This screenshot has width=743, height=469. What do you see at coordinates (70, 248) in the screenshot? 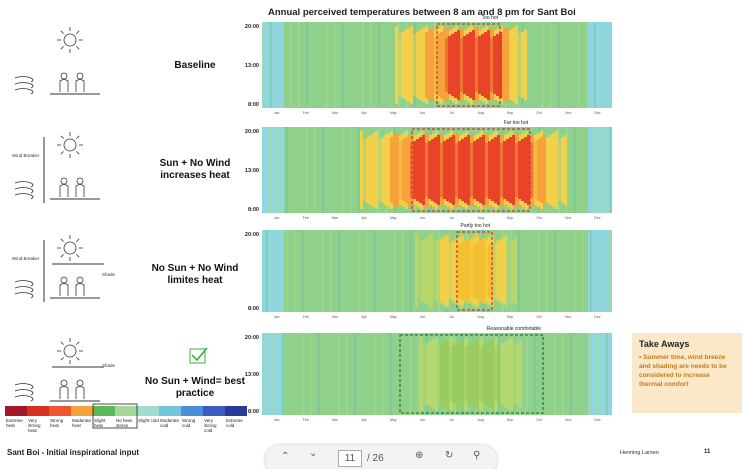
I see `sun-icon` at bounding box center [70, 248].